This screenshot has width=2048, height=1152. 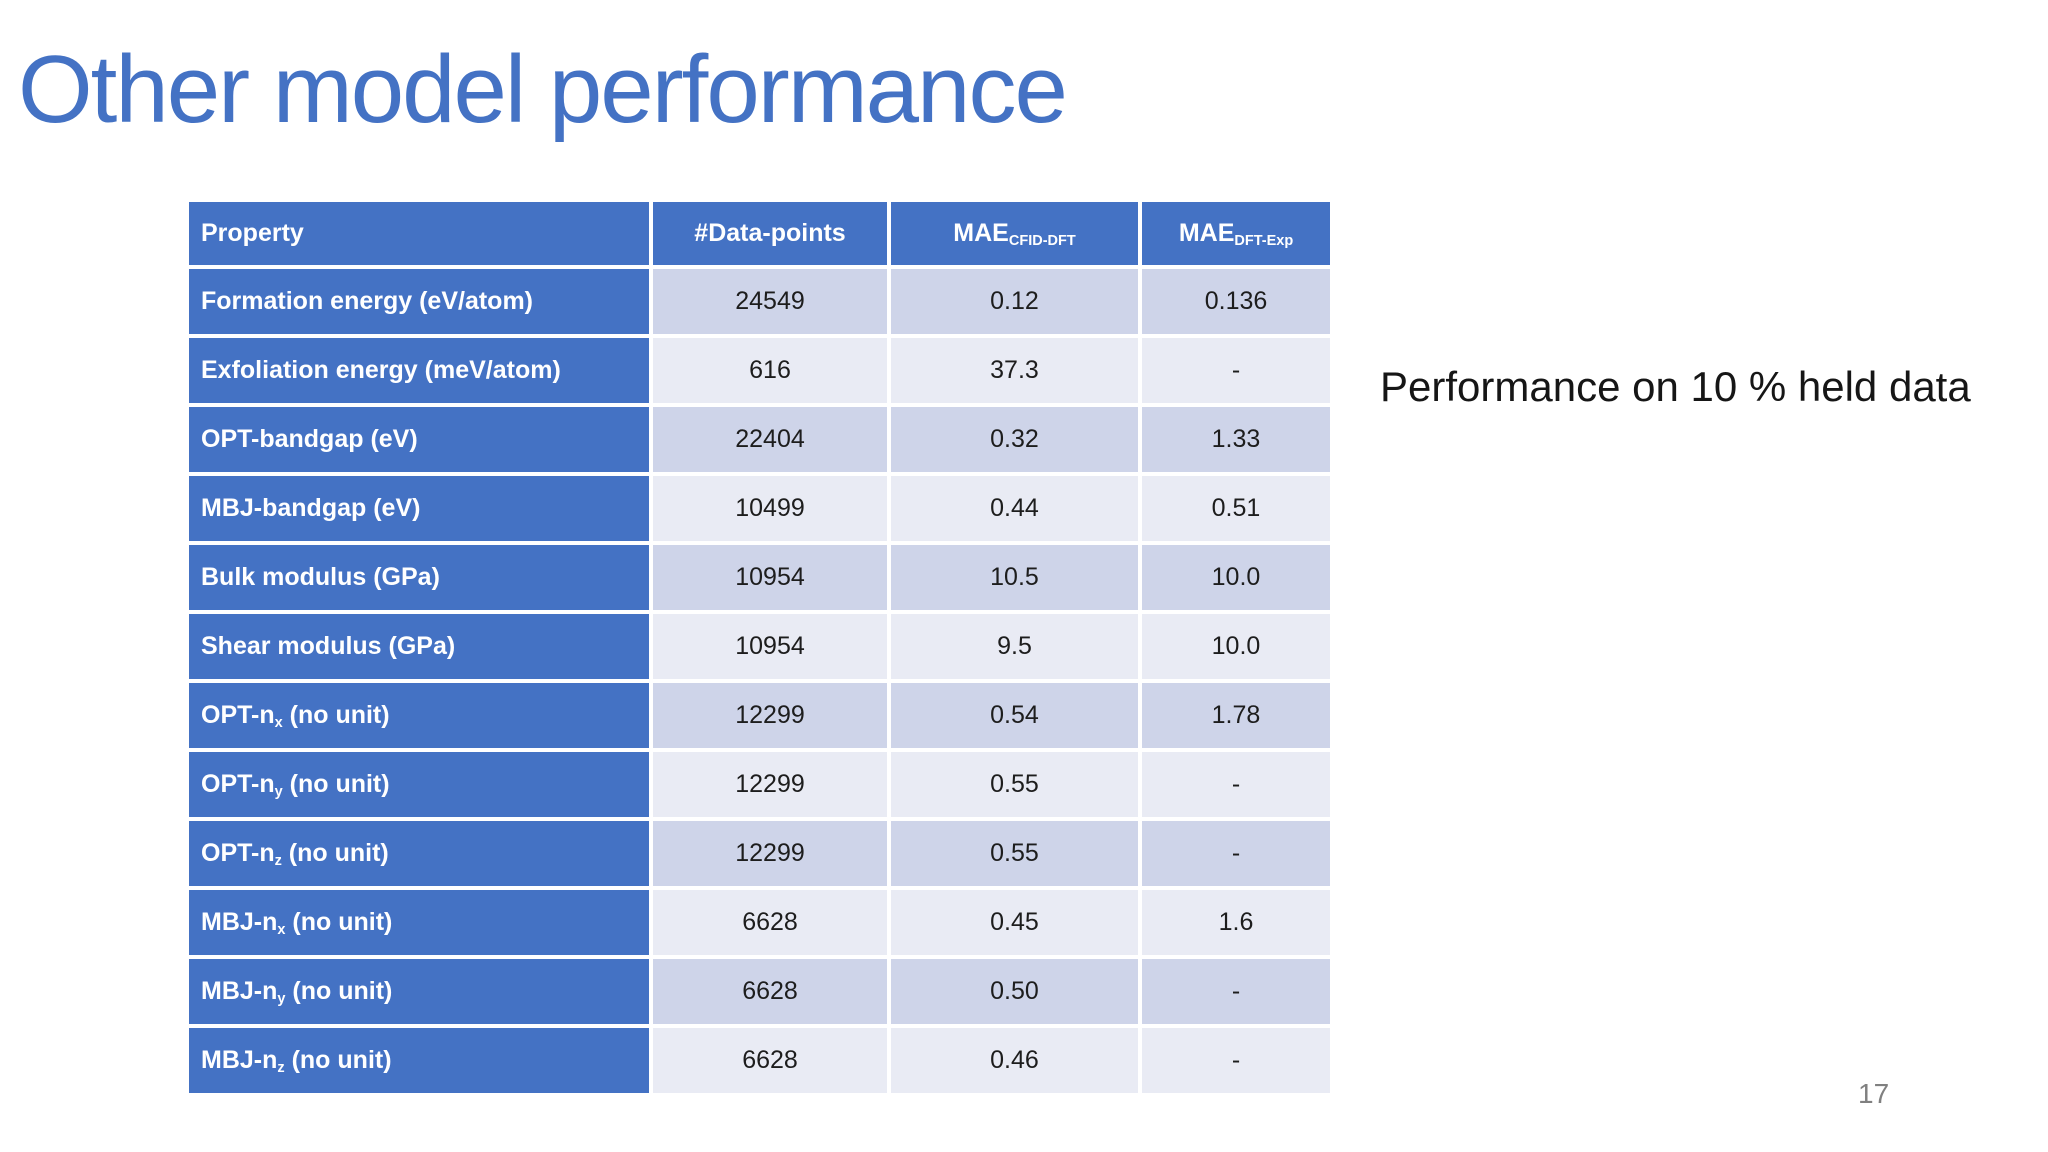 I want to click on table-row: OPT-bandgap (eV) 22404 0.32 1.33, so click(x=759, y=439).